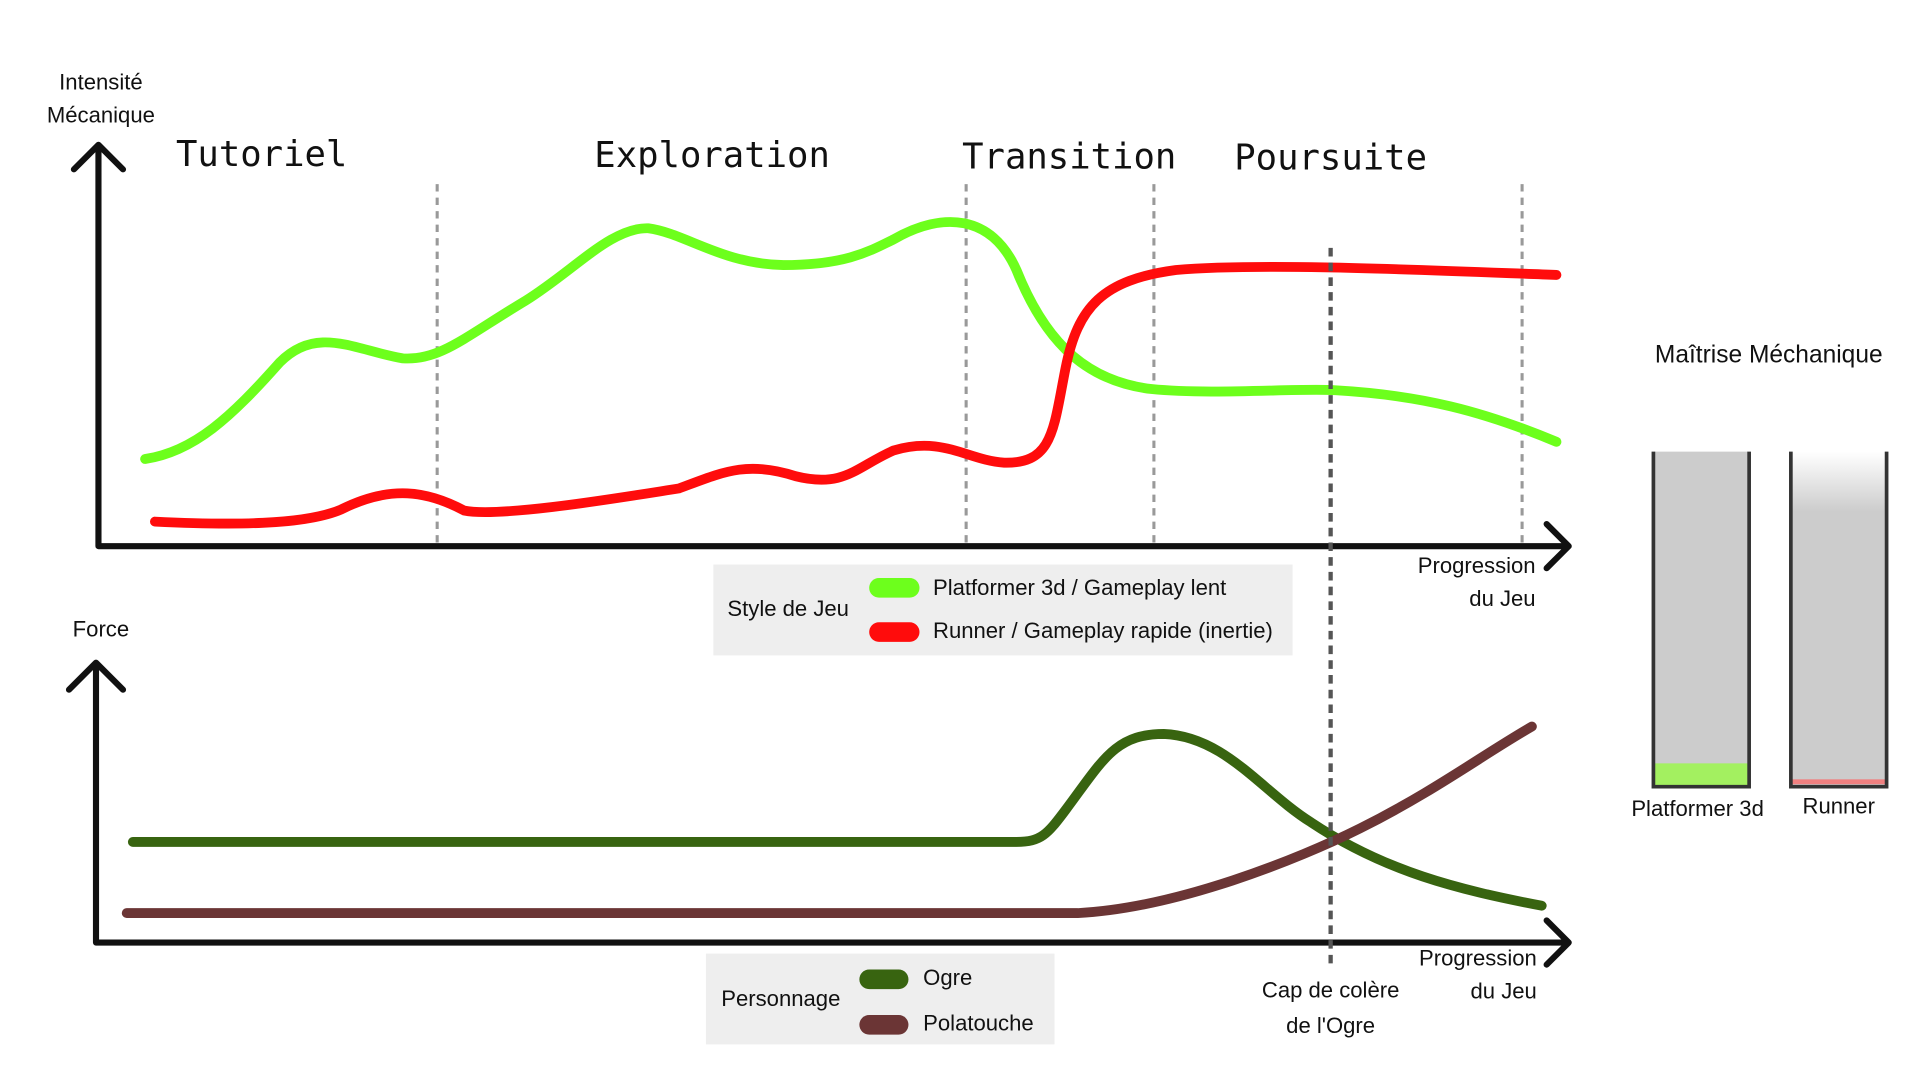 The image size is (1920, 1080). Describe the element at coordinates (101, 114) in the screenshot. I see `y-label: Mécanique` at that location.